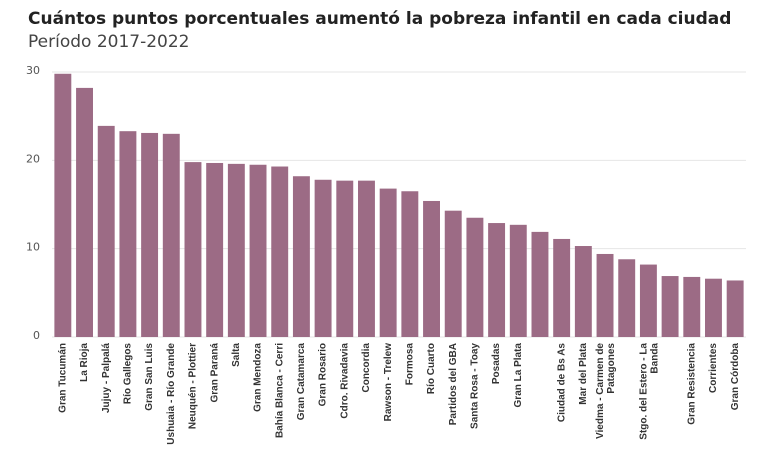  What do you see at coordinates (735, 377) in the screenshot?
I see `x-tick-label: Gran Córdoba` at bounding box center [735, 377].